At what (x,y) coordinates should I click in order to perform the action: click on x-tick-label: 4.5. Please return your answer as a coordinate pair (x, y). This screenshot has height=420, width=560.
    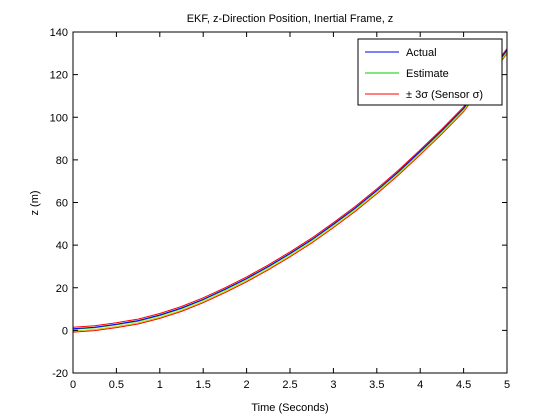
    Looking at the image, I should click on (463, 385).